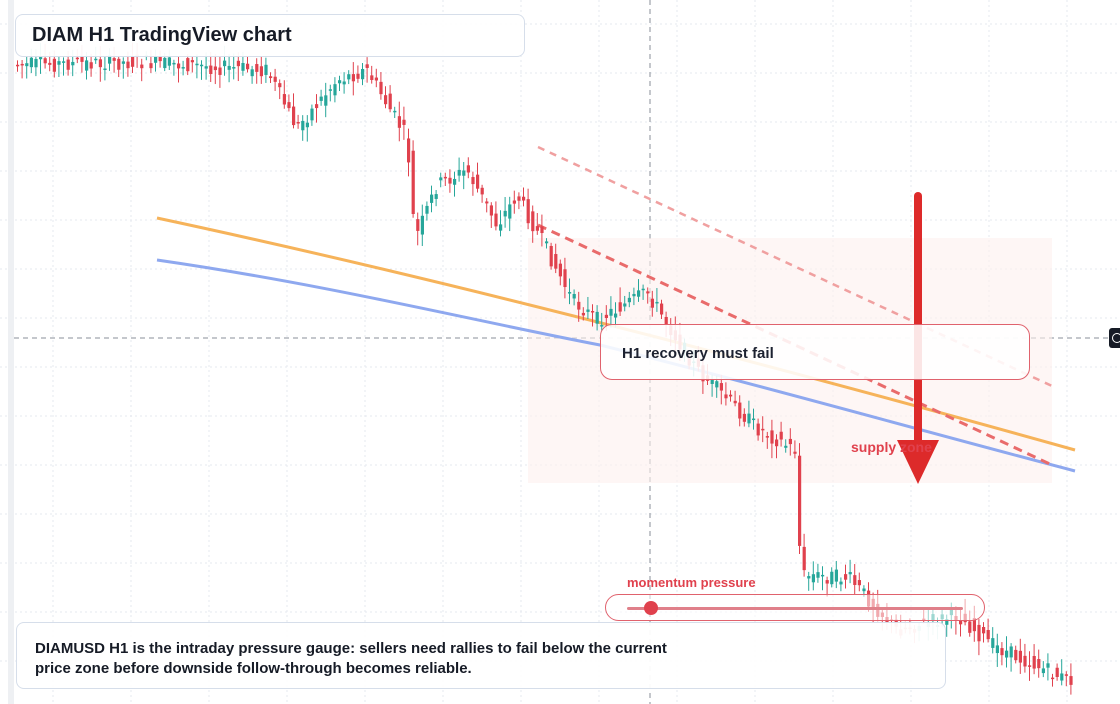 Image resolution: width=1120 pixels, height=704 pixels. What do you see at coordinates (918, 338) in the screenshot?
I see `chart-overlays` at bounding box center [918, 338].